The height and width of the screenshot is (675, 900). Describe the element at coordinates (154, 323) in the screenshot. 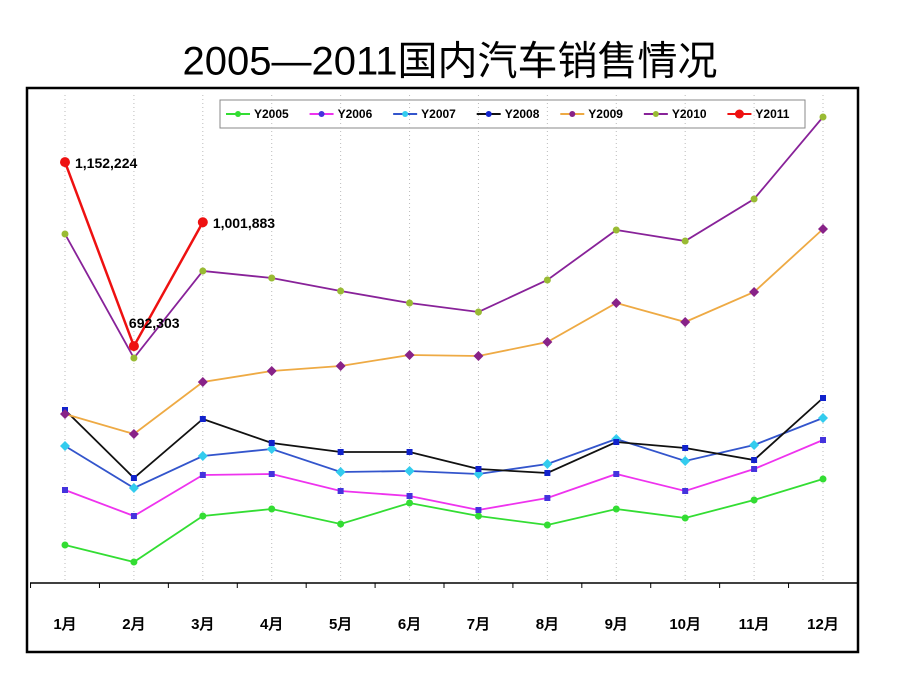

I see `data-label: 692,303` at that location.